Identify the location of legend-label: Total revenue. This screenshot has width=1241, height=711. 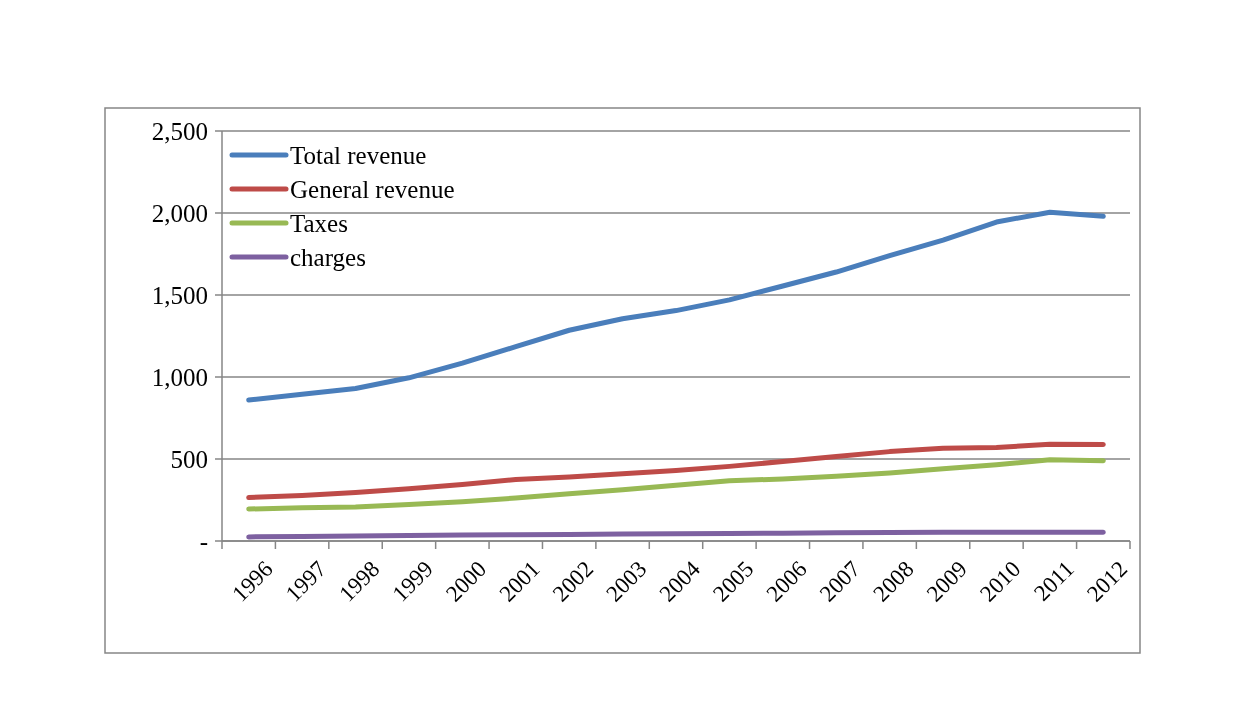
(358, 155).